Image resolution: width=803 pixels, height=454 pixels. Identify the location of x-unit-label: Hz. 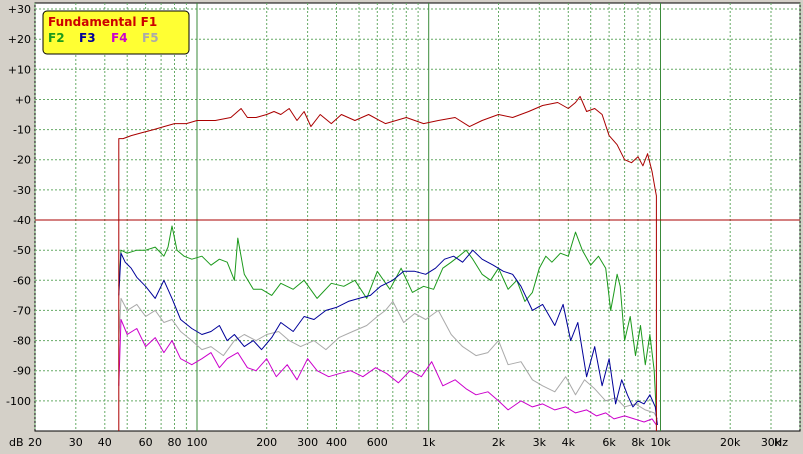
(781, 442).